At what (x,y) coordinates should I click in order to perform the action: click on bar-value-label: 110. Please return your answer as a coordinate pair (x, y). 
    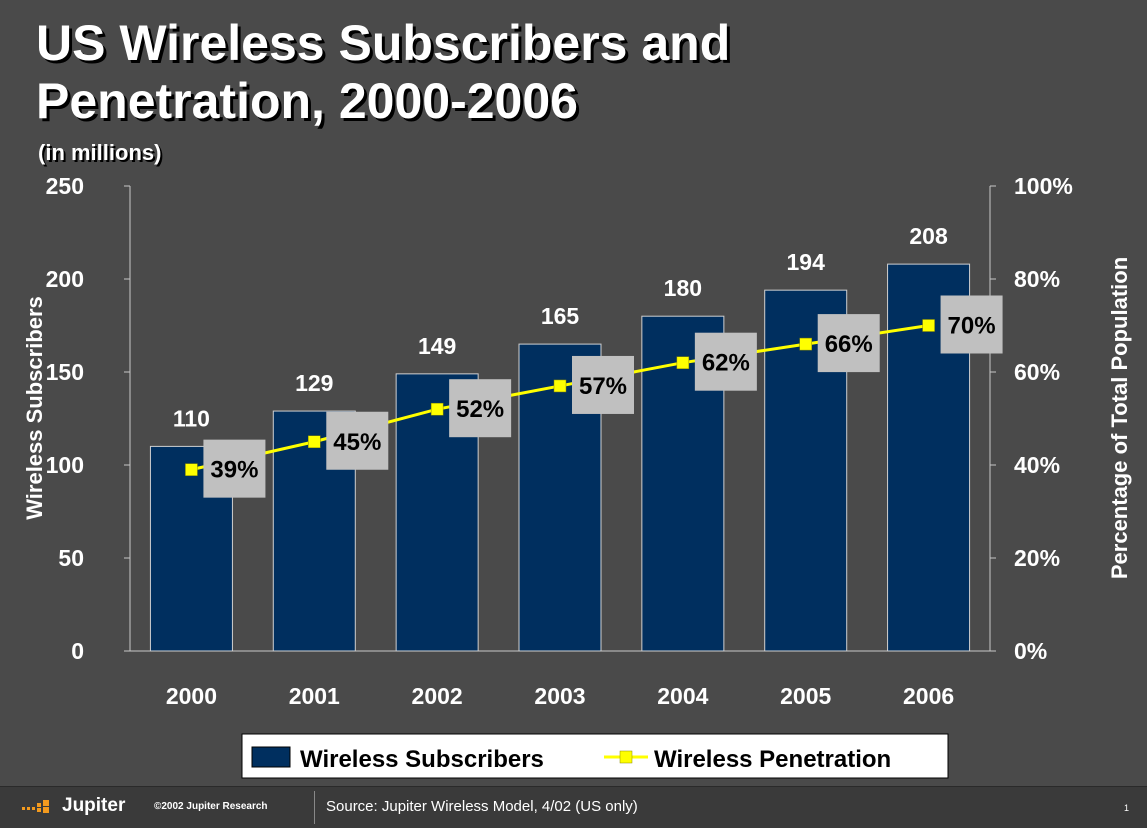
    Looking at the image, I should click on (191, 418).